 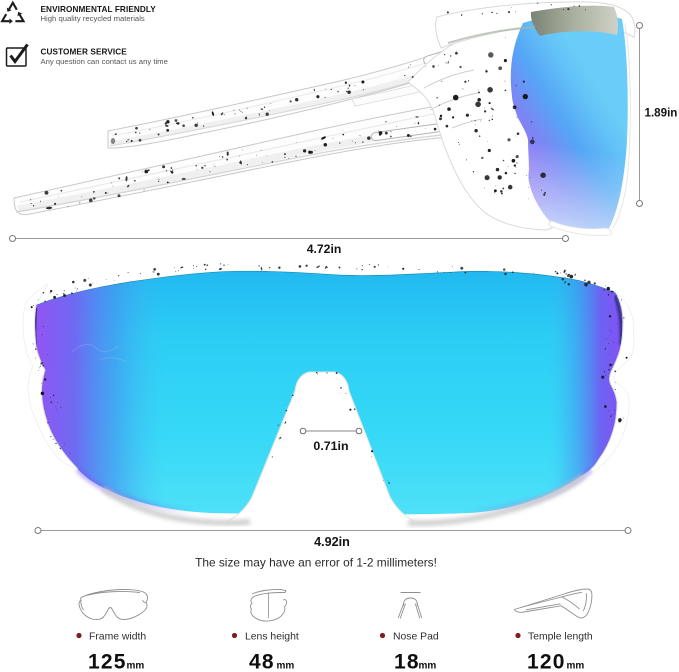 What do you see at coordinates (330, 446) in the screenshot?
I see `svg-text: 0.71in` at bounding box center [330, 446].